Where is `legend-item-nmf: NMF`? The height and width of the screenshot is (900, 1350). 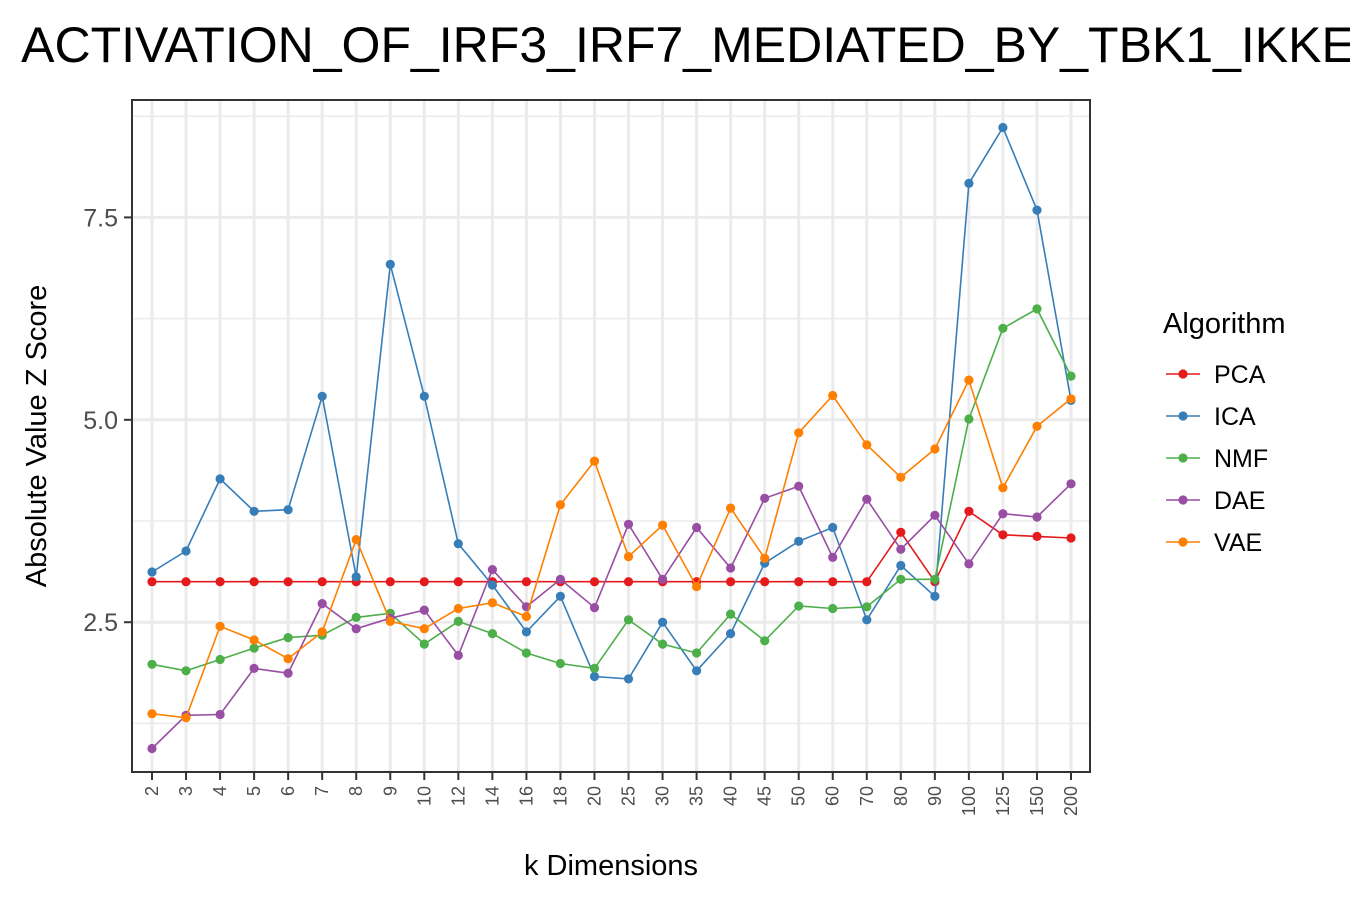
legend-item-nmf: NMF is located at coordinates (1217, 459).